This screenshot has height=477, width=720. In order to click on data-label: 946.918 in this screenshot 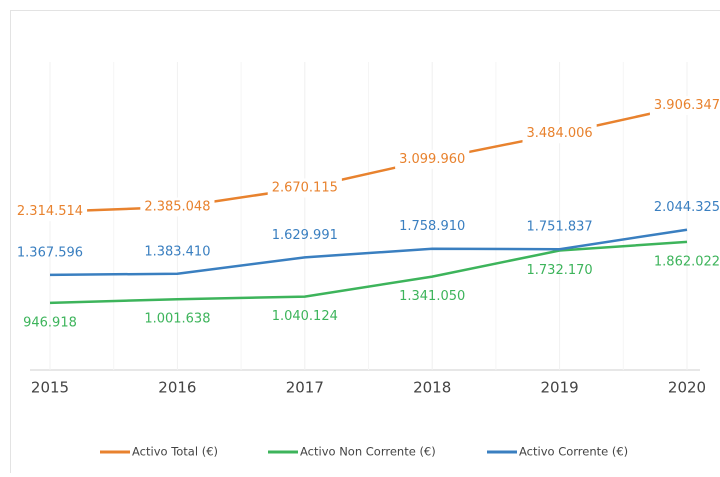, I will do `click(50, 322)`.